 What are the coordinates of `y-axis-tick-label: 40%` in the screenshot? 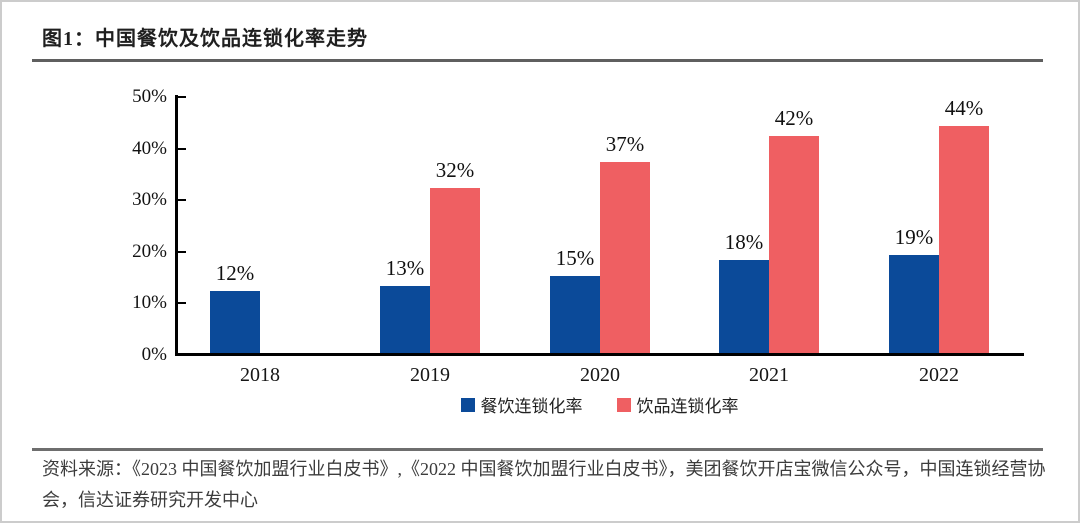 It's located at (149, 148).